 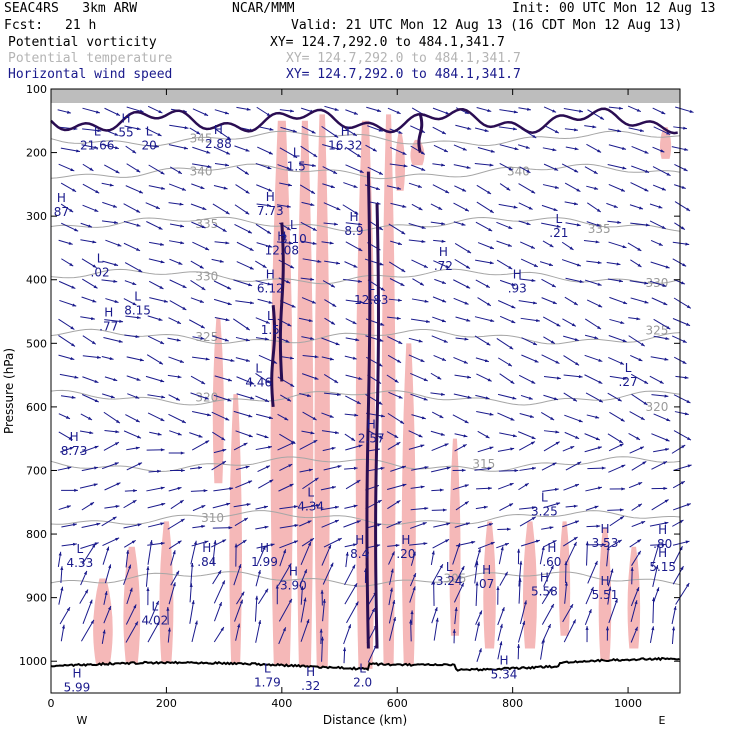 What do you see at coordinates (544, 578) in the screenshot?
I see `extrema-kind-38: H` at bounding box center [544, 578].